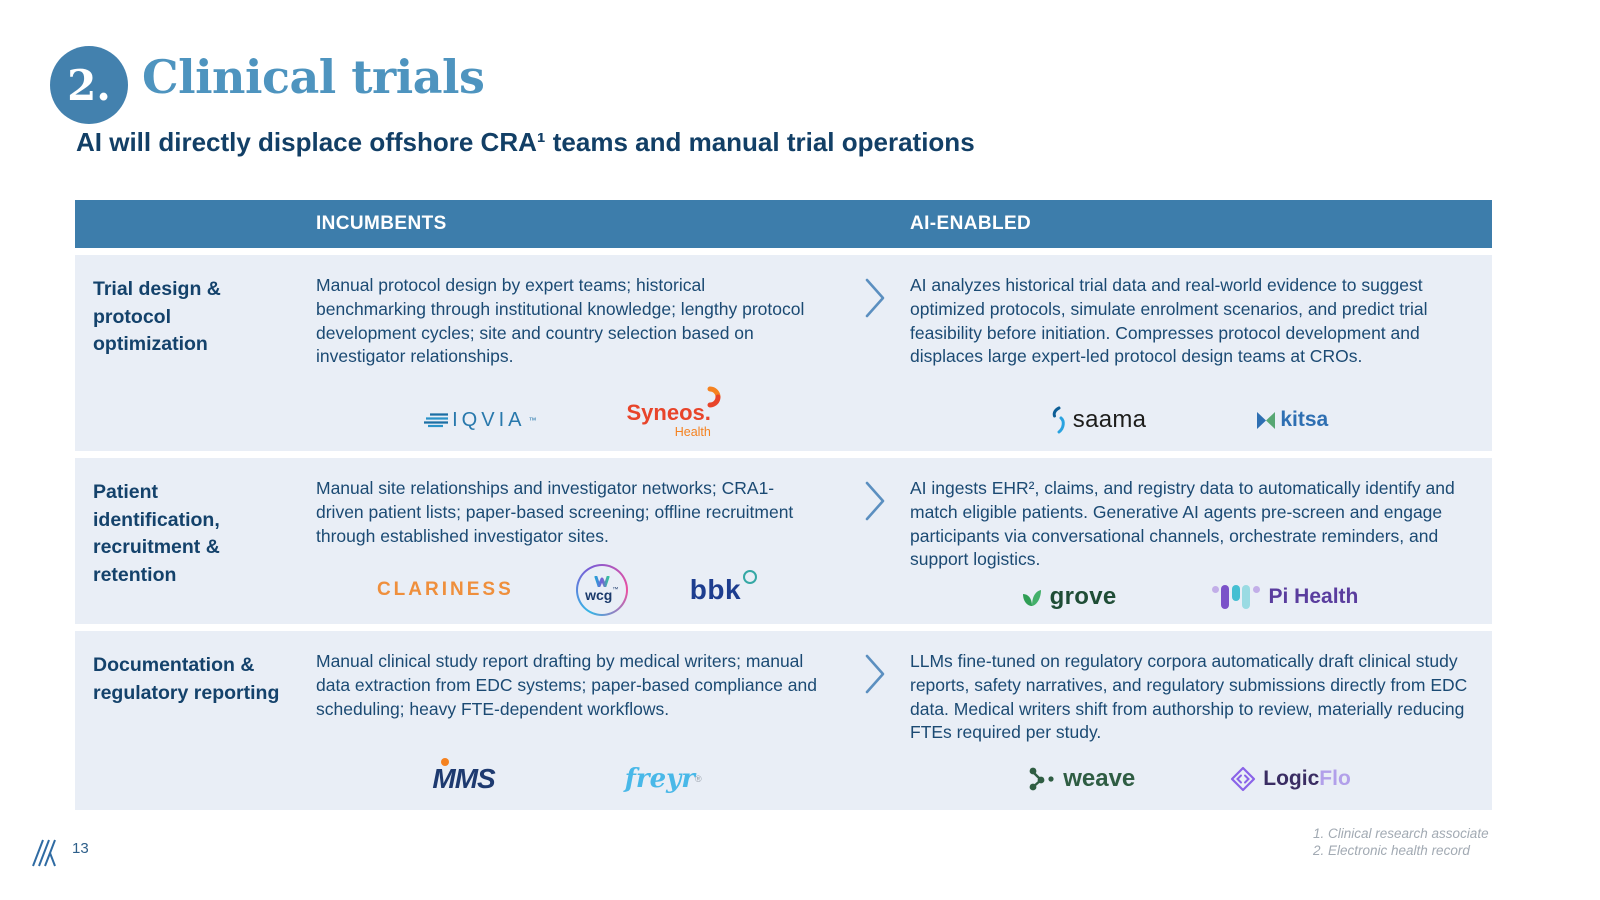 This screenshot has height=900, width=1600. Describe the element at coordinates (602, 581) in the screenshot. I see `wcg-w-icon` at that location.